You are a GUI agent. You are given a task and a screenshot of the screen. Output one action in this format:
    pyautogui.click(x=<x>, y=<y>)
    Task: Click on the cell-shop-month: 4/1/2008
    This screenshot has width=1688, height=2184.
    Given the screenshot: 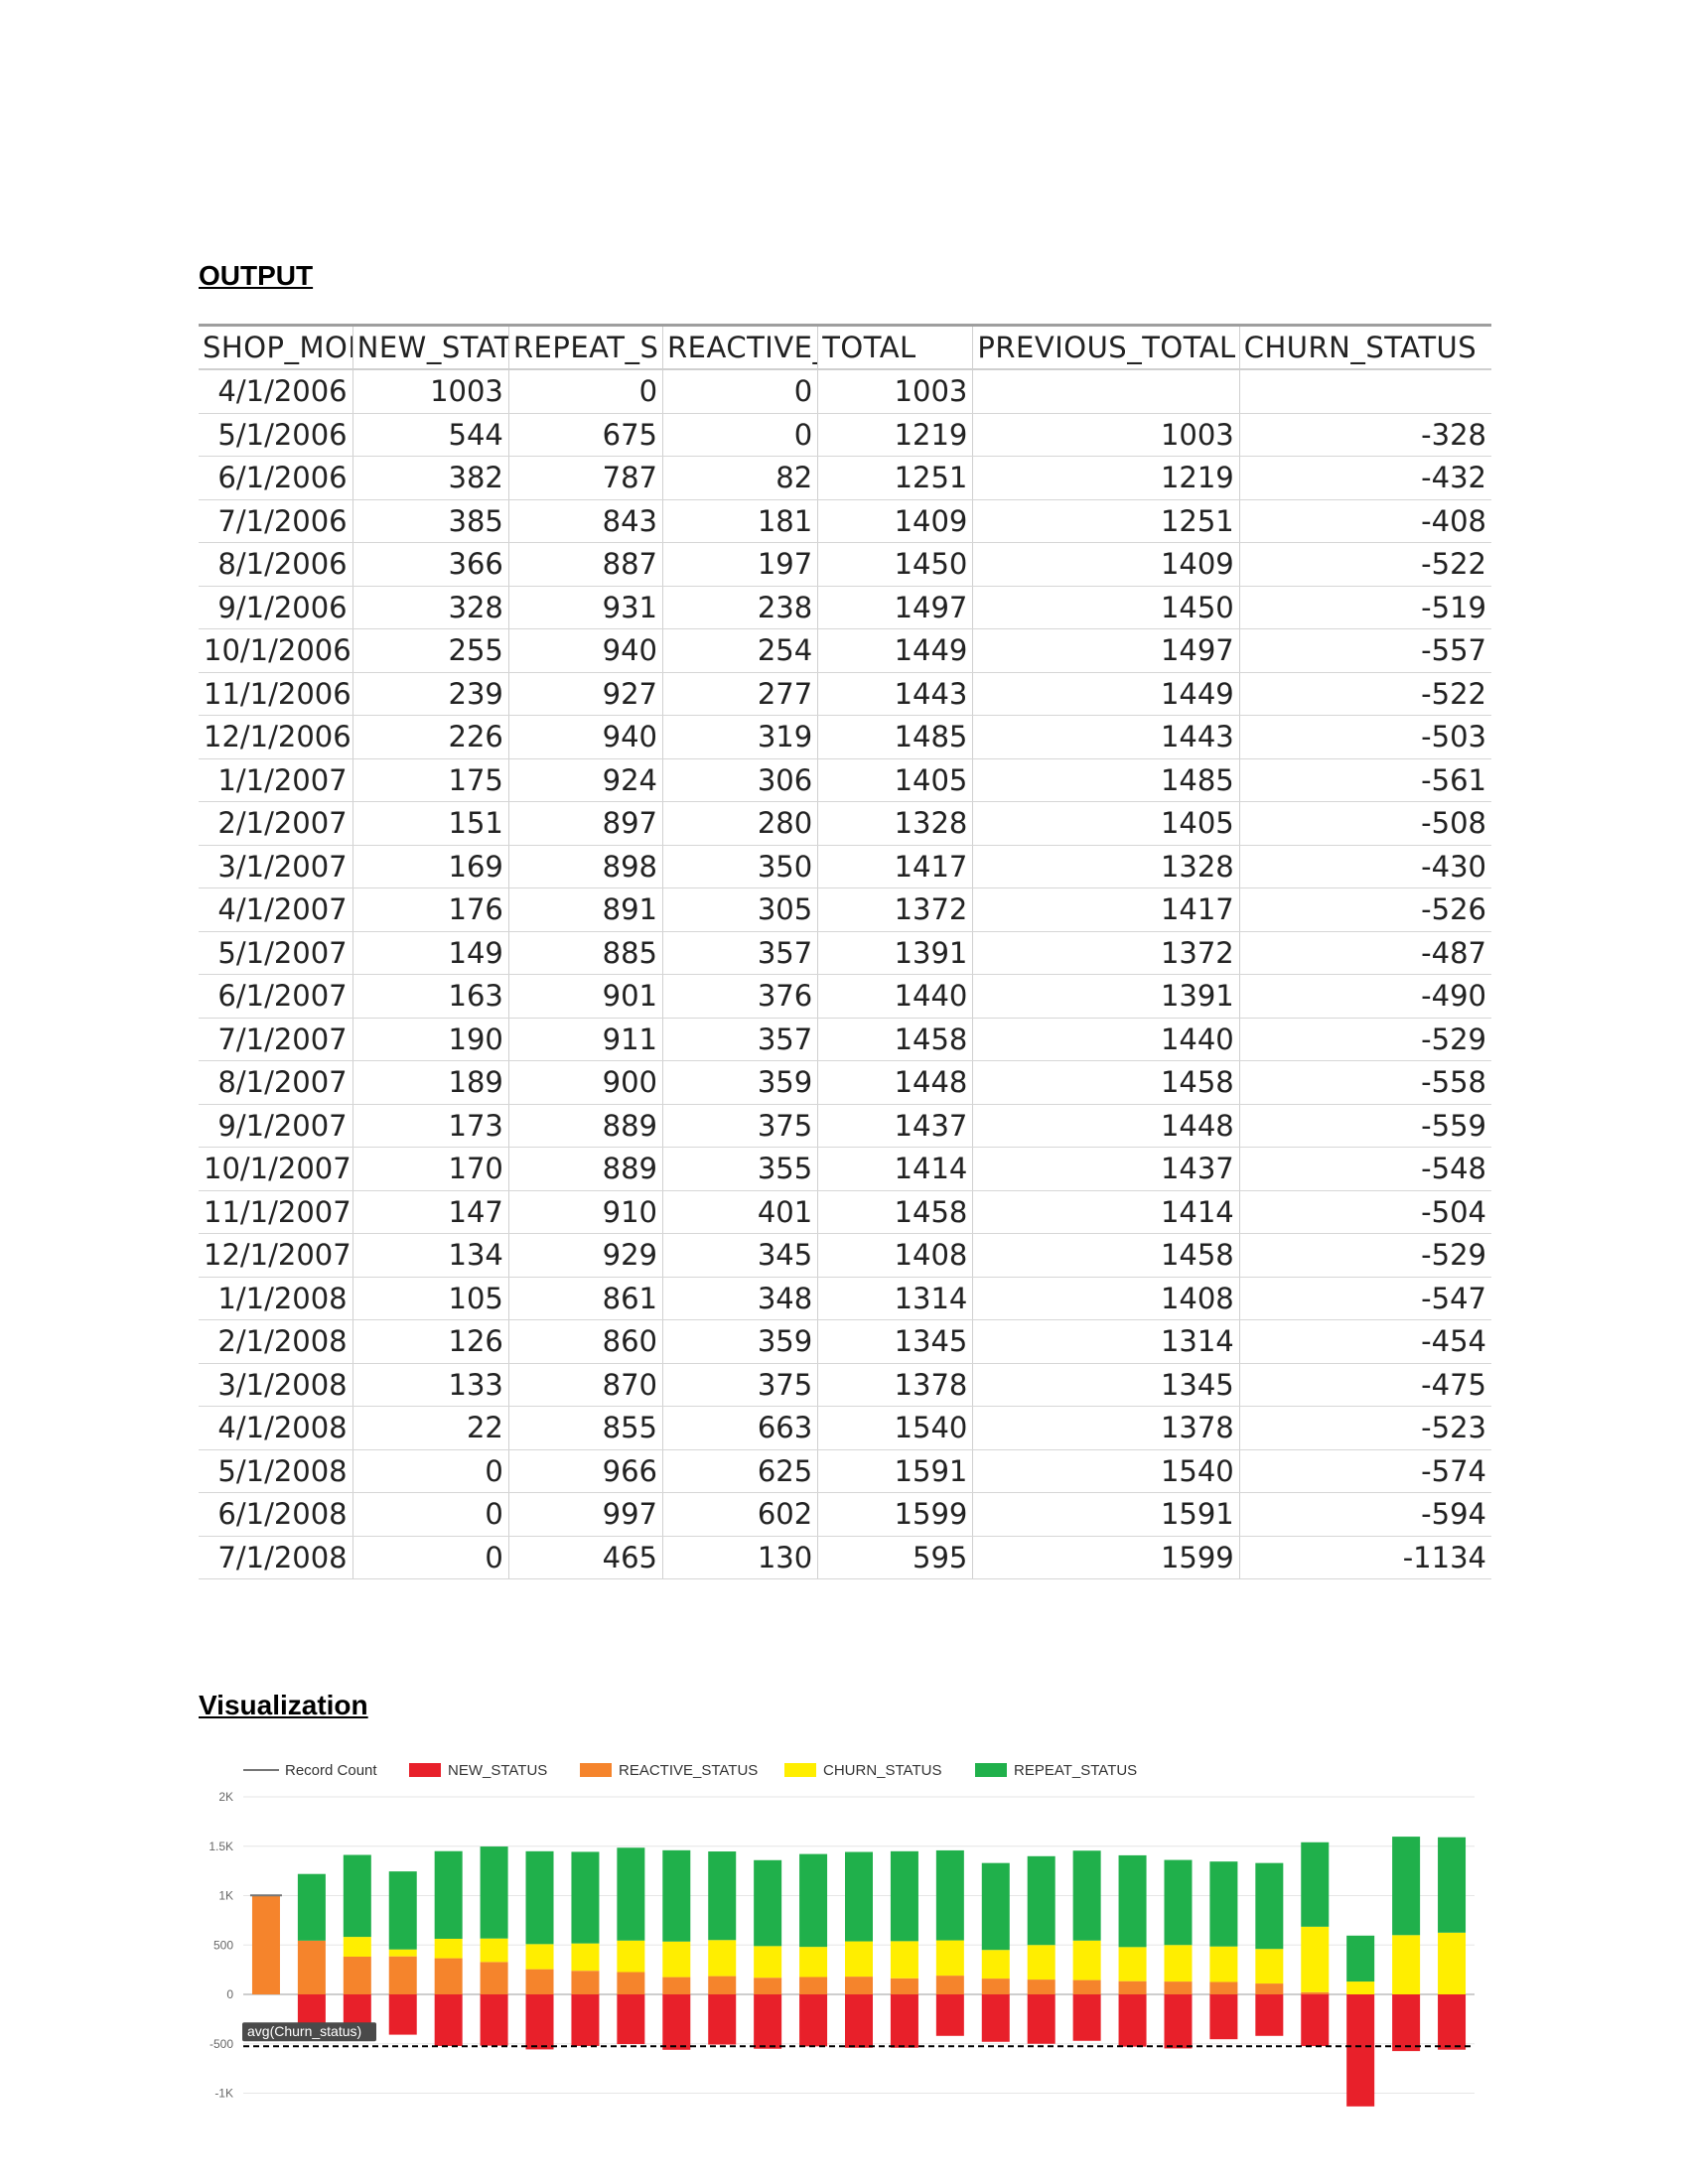 What is the action you would take?
    pyautogui.click(x=276, y=1428)
    